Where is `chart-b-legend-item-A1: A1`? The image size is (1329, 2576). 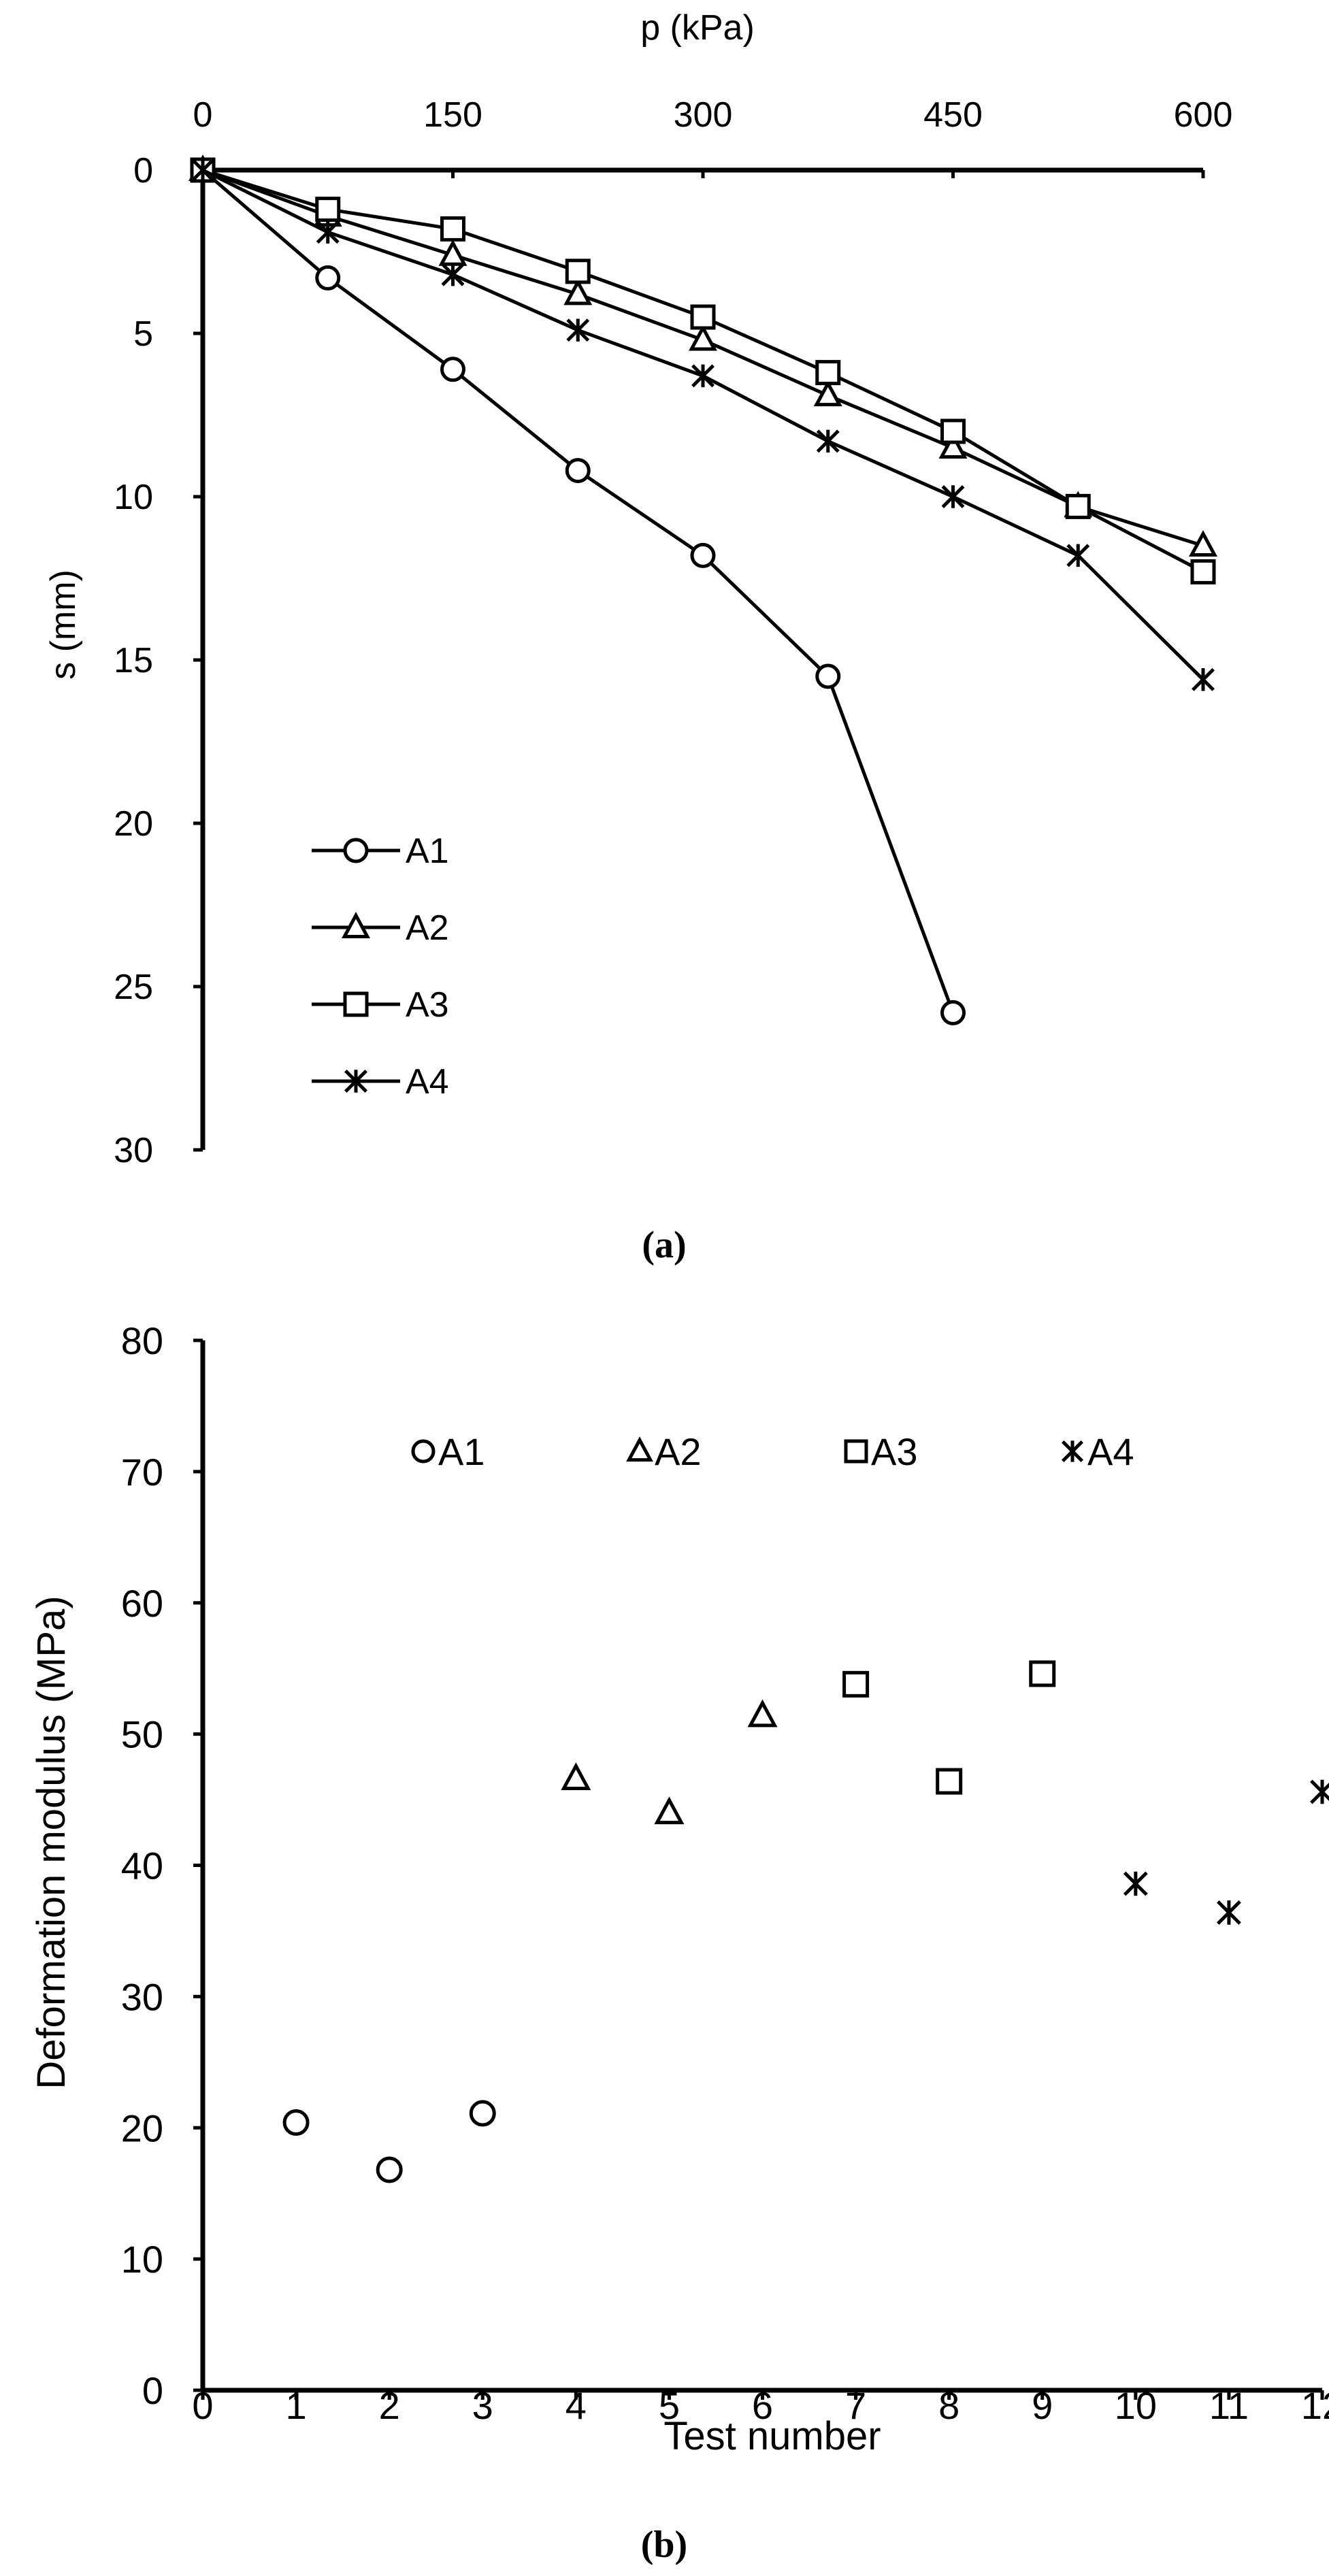
chart-b-legend-item-A1: A1 is located at coordinates (448, 1452).